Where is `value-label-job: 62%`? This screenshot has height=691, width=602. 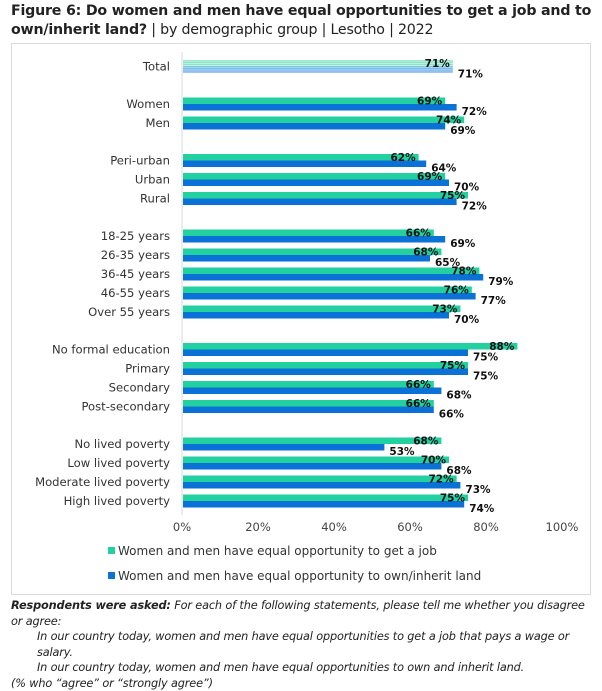 value-label-job: 62% is located at coordinates (403, 158).